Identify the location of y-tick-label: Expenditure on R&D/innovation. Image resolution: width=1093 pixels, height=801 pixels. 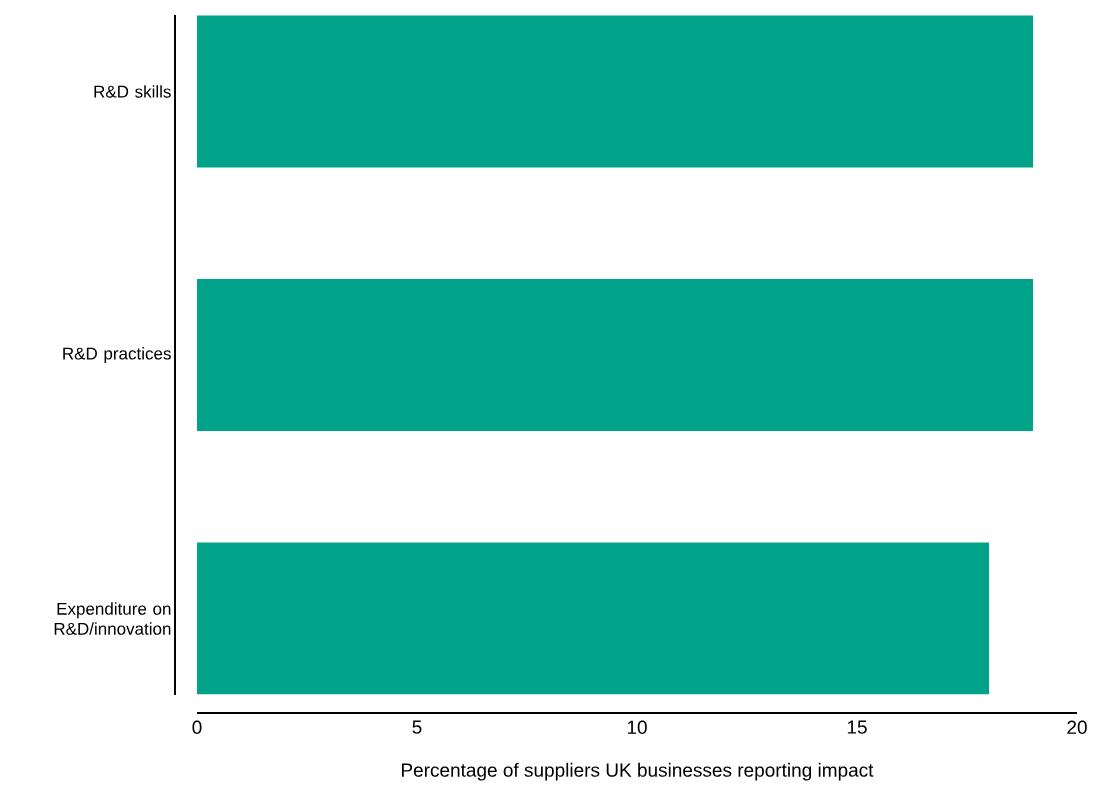
(112, 618).